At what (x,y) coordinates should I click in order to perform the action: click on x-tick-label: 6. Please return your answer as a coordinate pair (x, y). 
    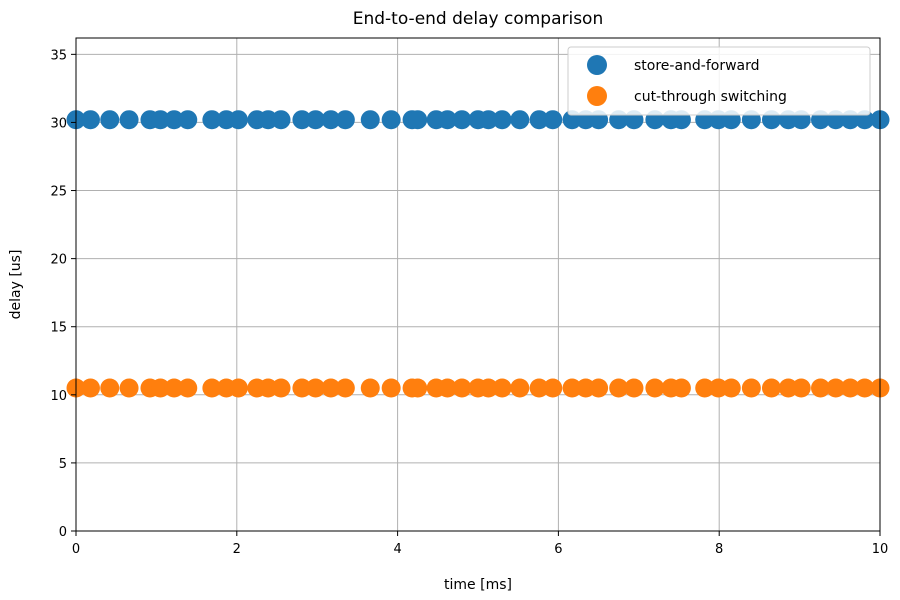
    Looking at the image, I should click on (558, 549).